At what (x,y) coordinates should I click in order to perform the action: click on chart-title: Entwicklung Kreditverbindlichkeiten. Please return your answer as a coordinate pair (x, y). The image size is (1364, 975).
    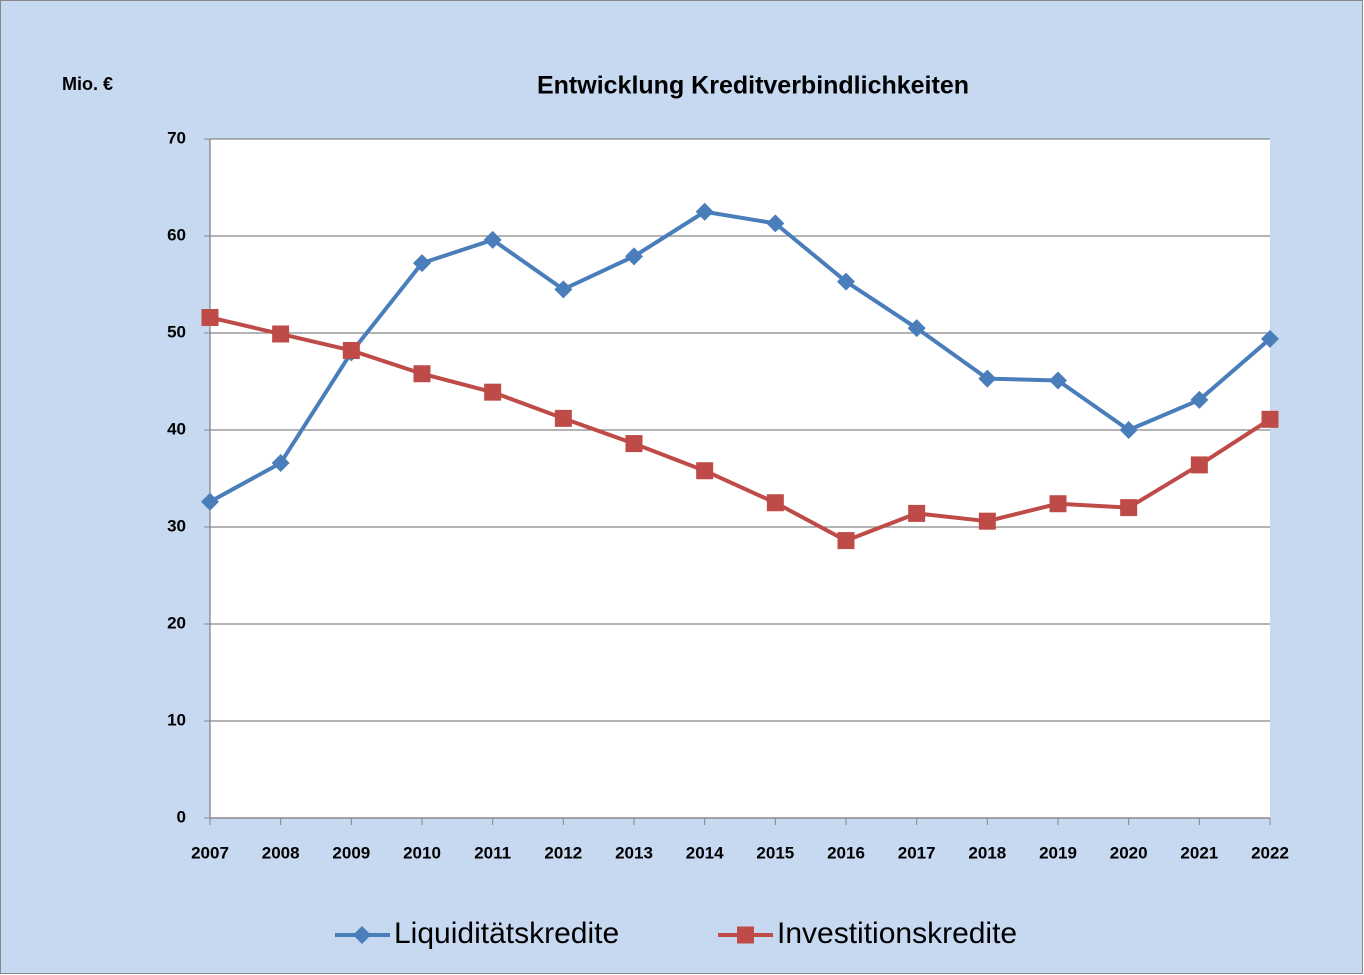
    Looking at the image, I should click on (753, 86).